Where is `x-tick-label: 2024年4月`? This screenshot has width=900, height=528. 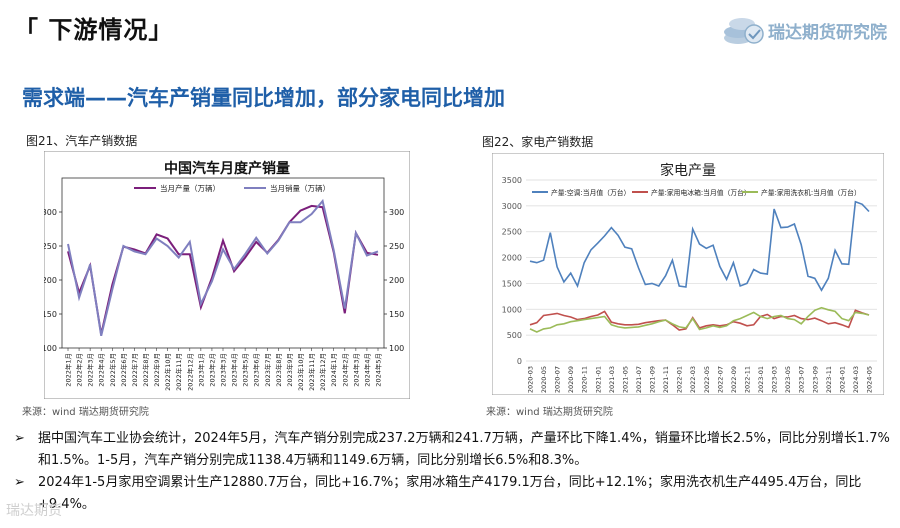 x-tick-label: 2024年4月 is located at coordinates (366, 370).